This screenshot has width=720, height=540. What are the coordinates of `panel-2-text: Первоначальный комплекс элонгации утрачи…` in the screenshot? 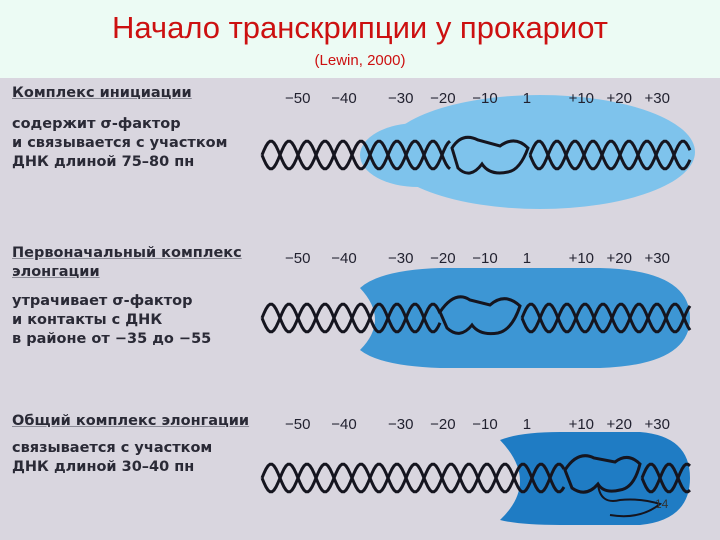 It's located at (157, 296).